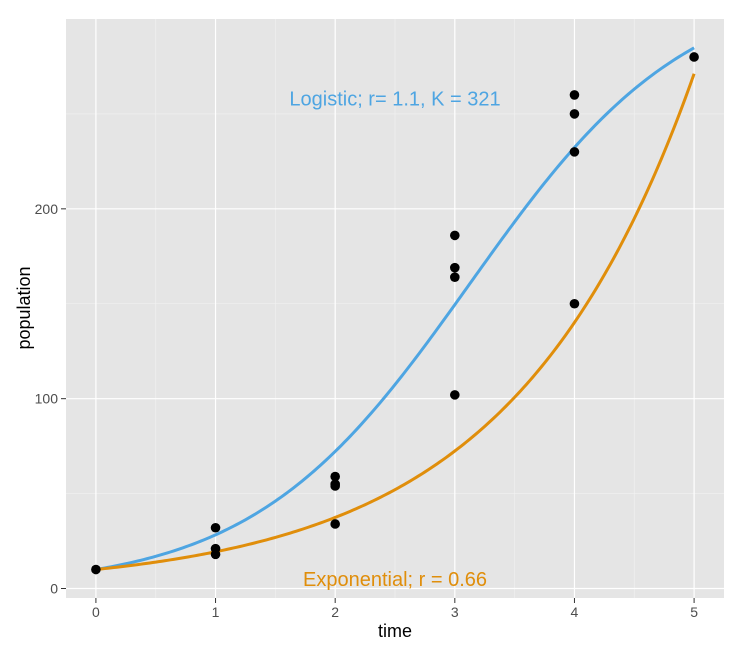 The height and width of the screenshot is (651, 743). What do you see at coordinates (335, 612) in the screenshot?
I see `x-tick-label: 2` at bounding box center [335, 612].